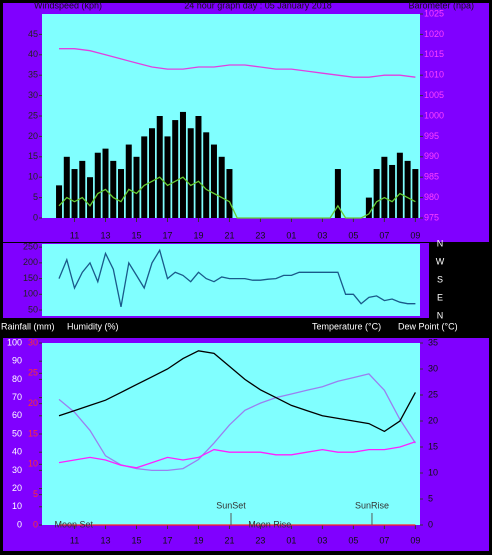 This screenshot has width=492, height=555. What do you see at coordinates (33, 342) in the screenshot?
I see `y-tick-label: 30` at bounding box center [33, 342].